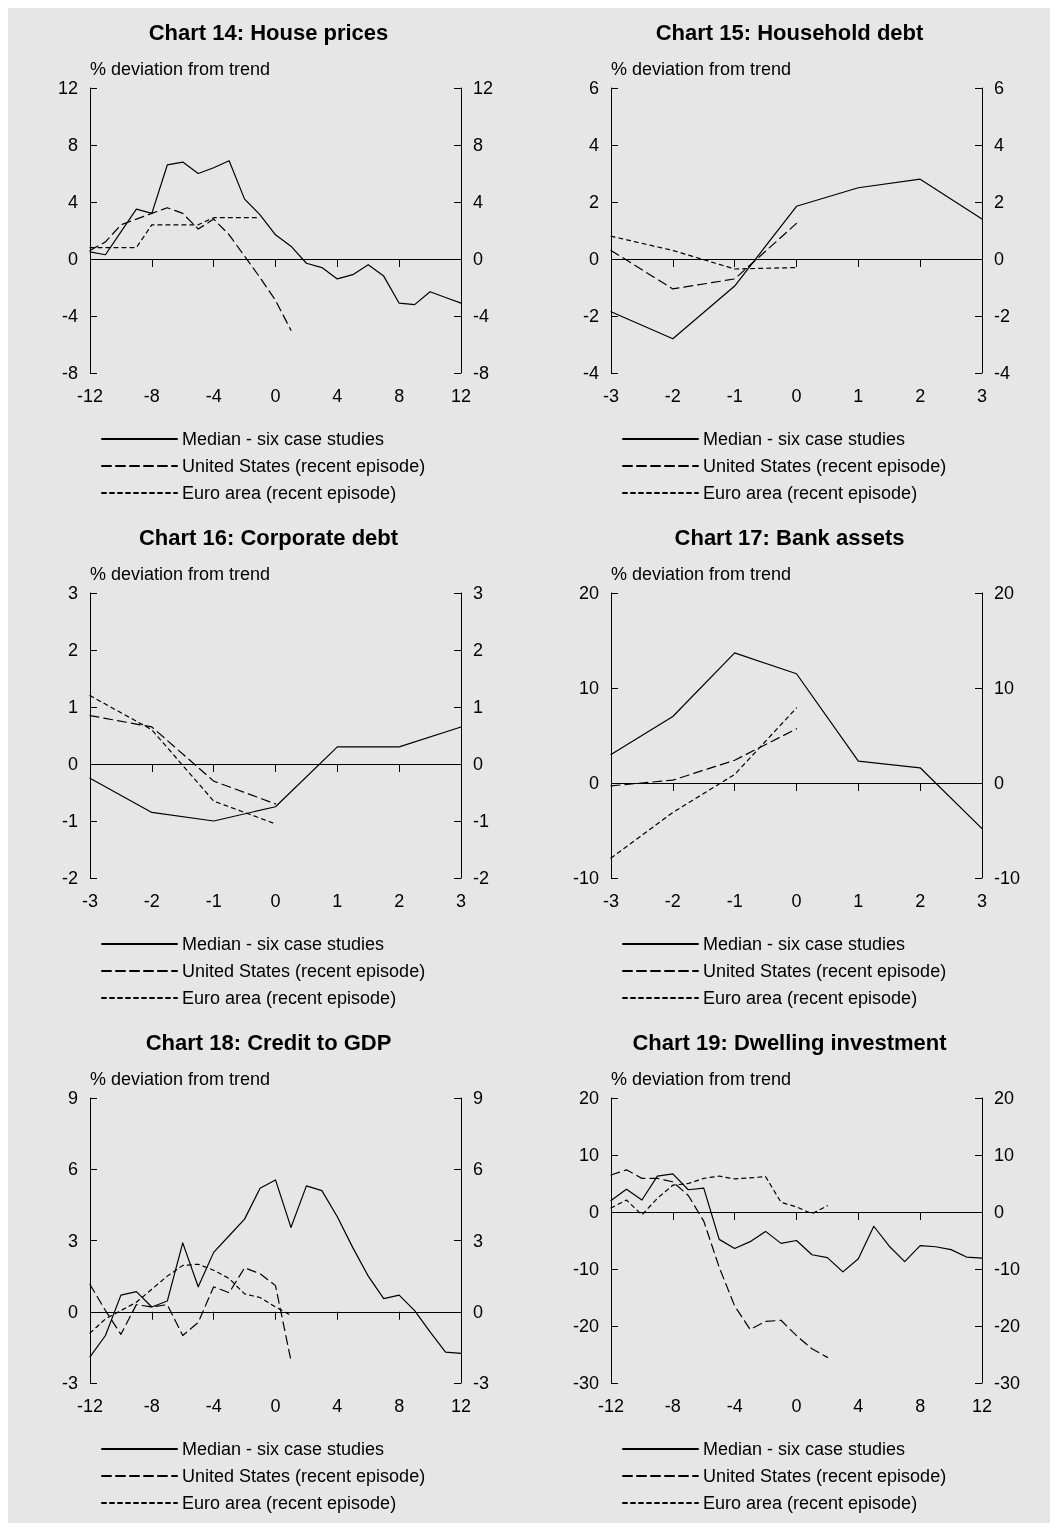  What do you see at coordinates (478, 707) in the screenshot?
I see `y2-tick-label: 1` at bounding box center [478, 707].